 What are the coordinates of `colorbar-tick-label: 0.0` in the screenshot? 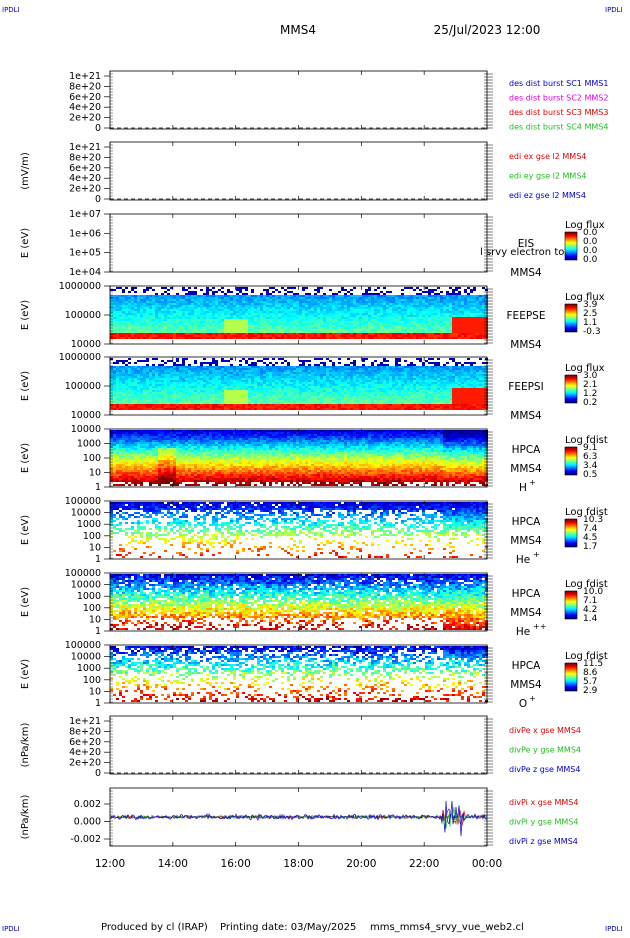 It's located at (590, 260).